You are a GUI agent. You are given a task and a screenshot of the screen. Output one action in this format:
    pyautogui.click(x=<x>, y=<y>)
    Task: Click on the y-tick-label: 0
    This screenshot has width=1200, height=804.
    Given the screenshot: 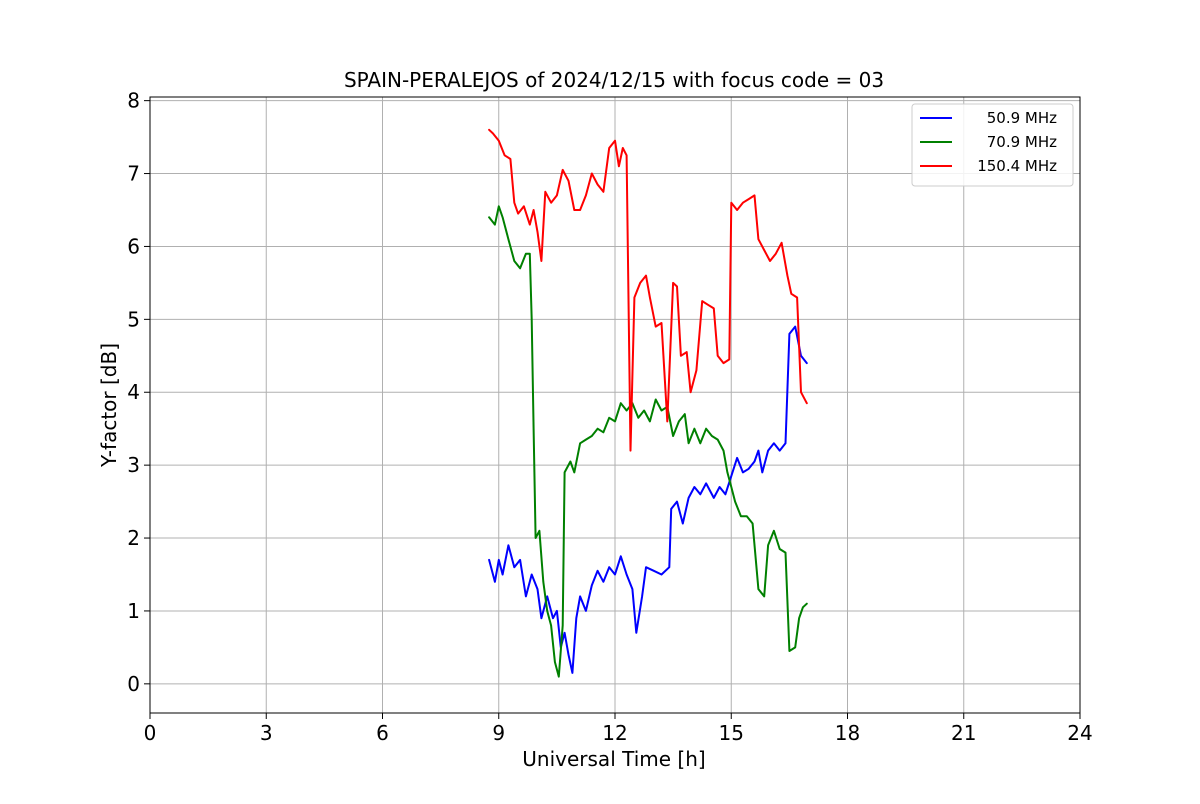 What is the action you would take?
    pyautogui.click(x=133, y=684)
    